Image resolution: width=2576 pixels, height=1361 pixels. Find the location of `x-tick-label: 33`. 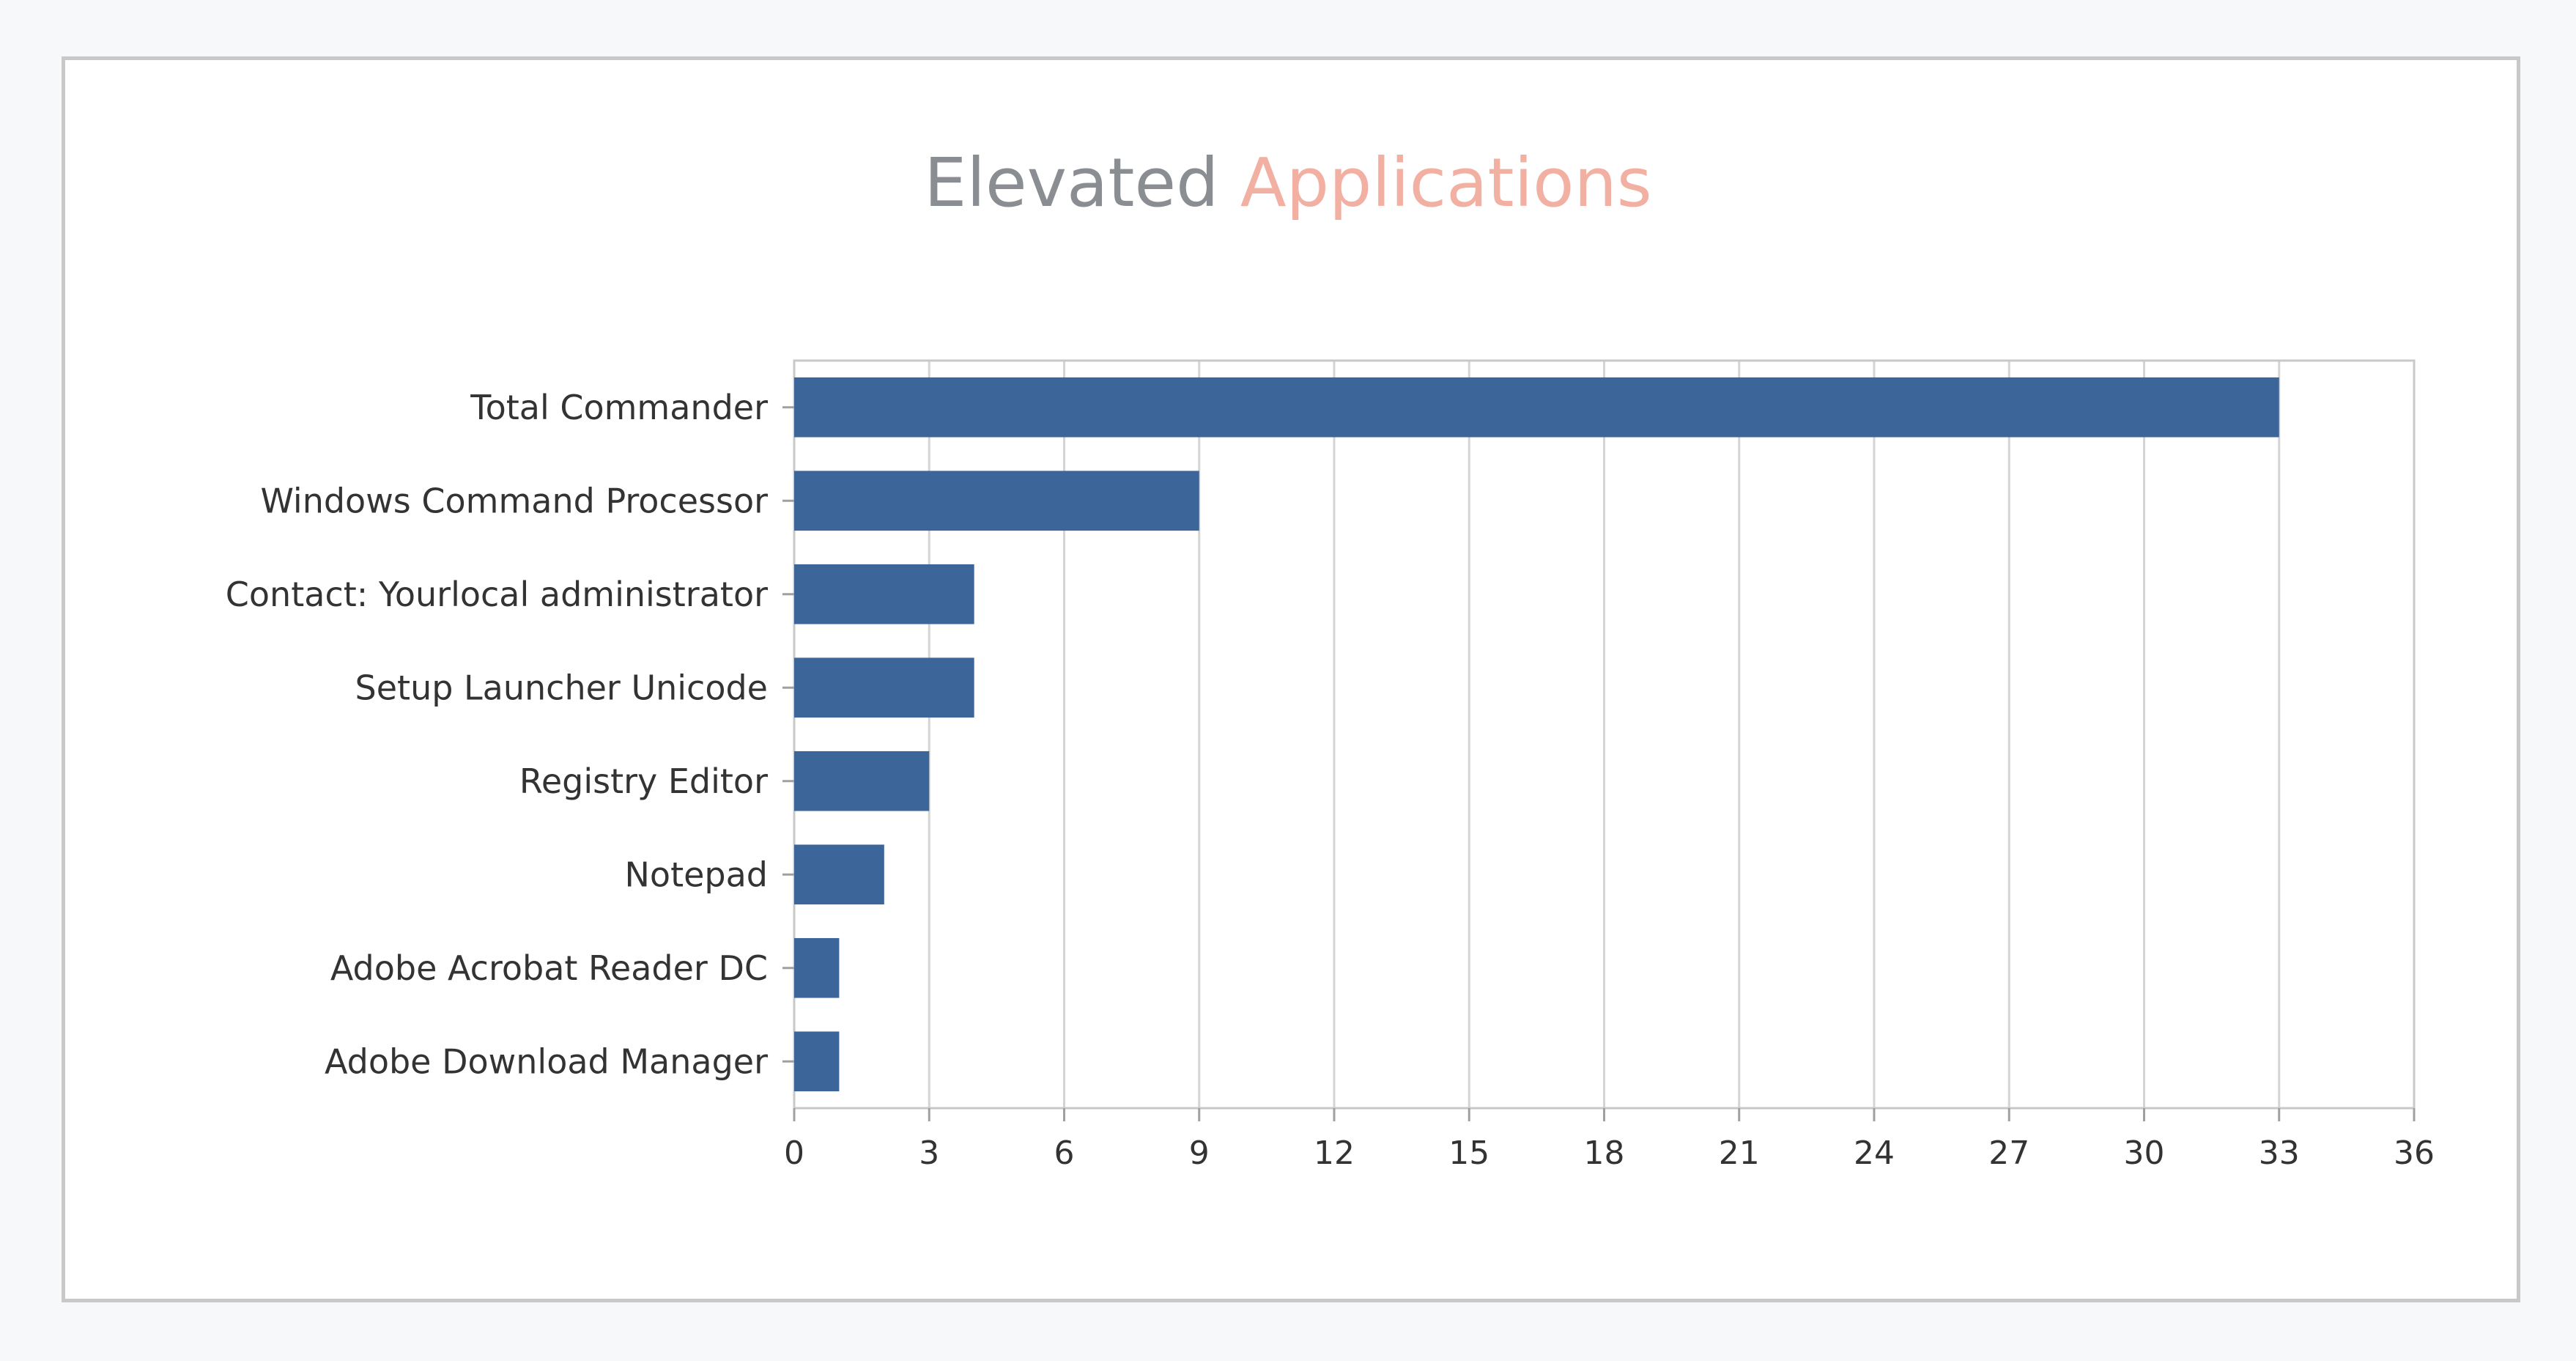

x-tick-label: 33 is located at coordinates (2279, 1153).